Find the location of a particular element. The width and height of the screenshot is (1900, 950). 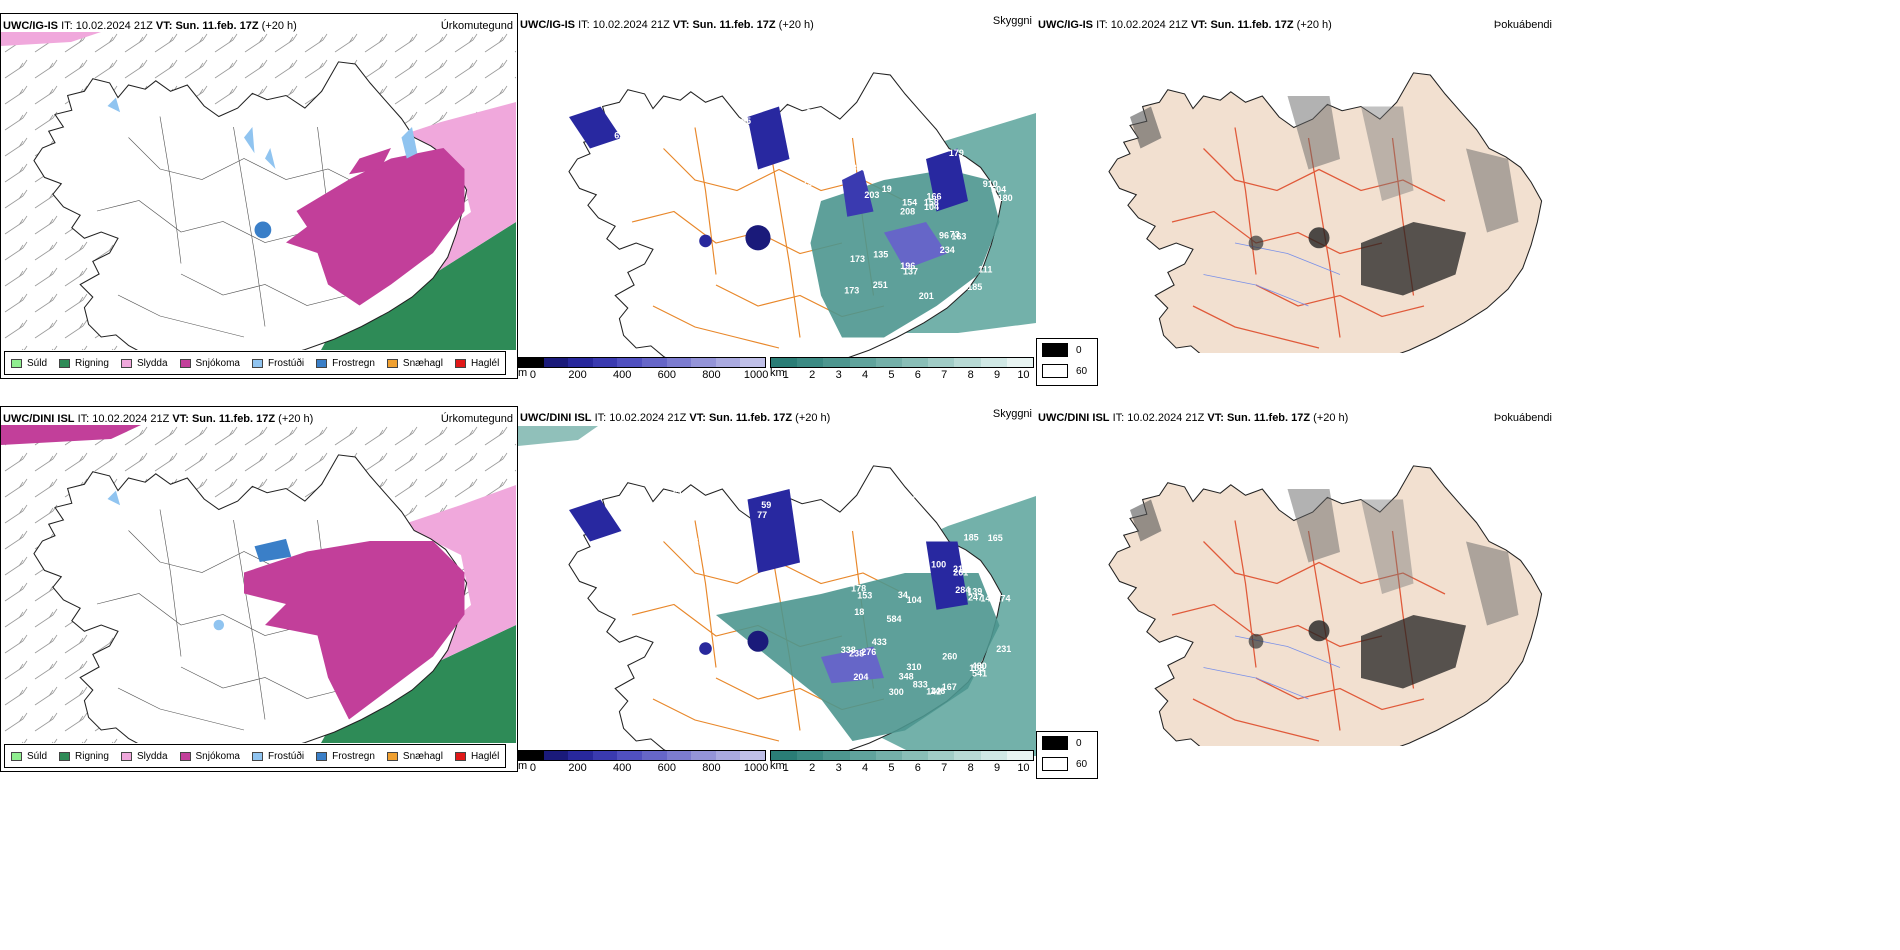

precip-map is located at coordinates (258, 191).